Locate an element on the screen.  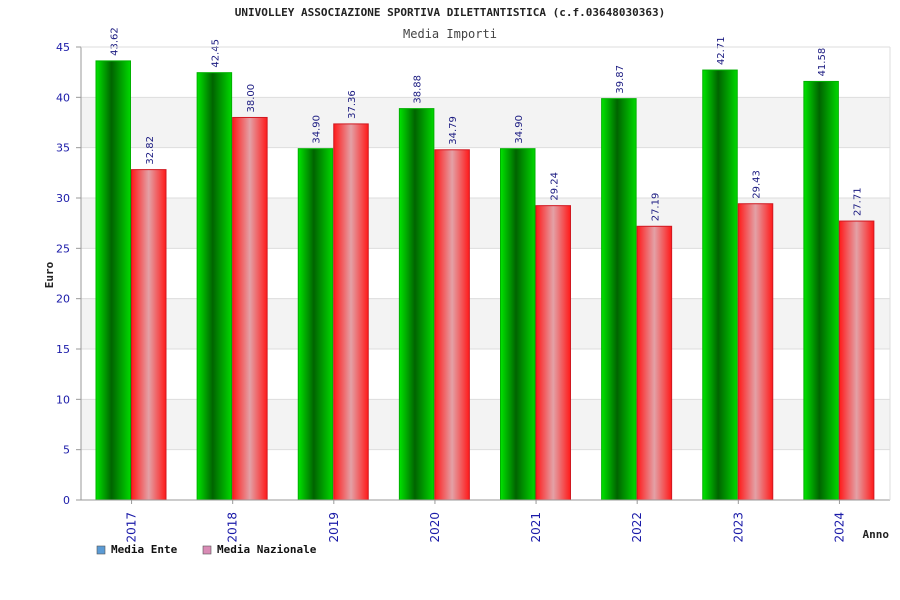
data-label: 38.88 is located at coordinates (418, 89).